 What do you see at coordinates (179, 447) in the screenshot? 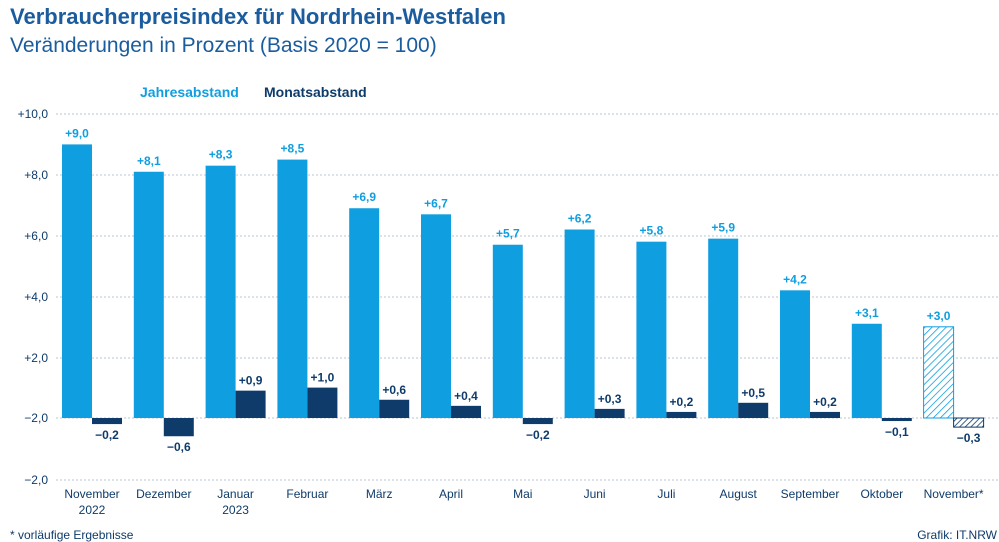
I see `data-label-monthly: −0,6` at bounding box center [179, 447].